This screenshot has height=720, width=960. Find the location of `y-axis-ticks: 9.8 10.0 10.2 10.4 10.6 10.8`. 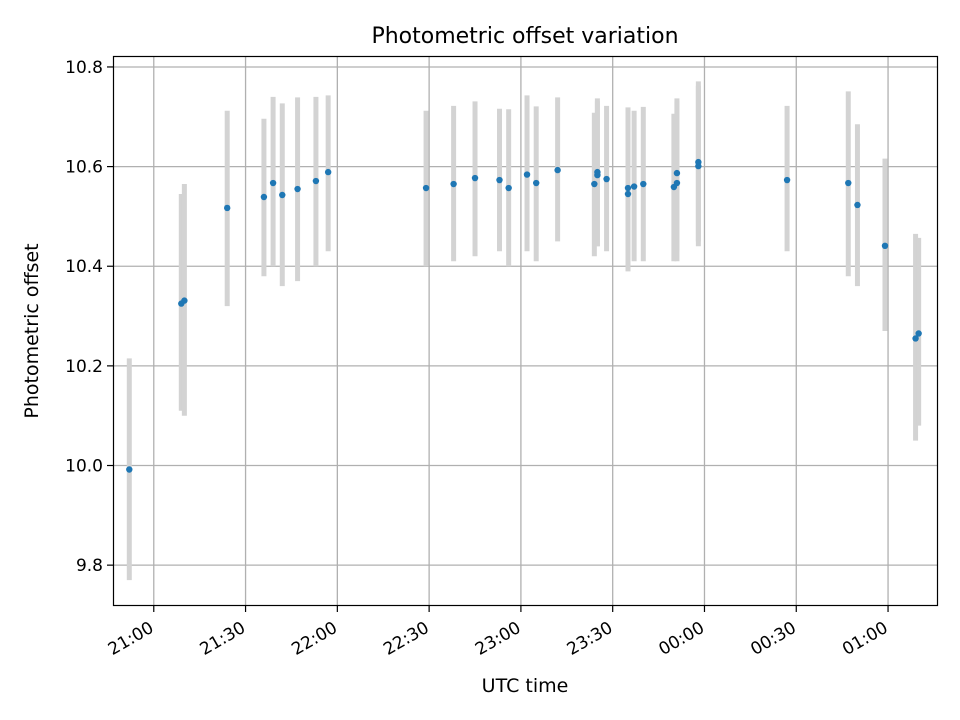

y-axis-ticks: 9.8 10.0 10.2 10.4 10.6 10.8 is located at coordinates (89, 317).